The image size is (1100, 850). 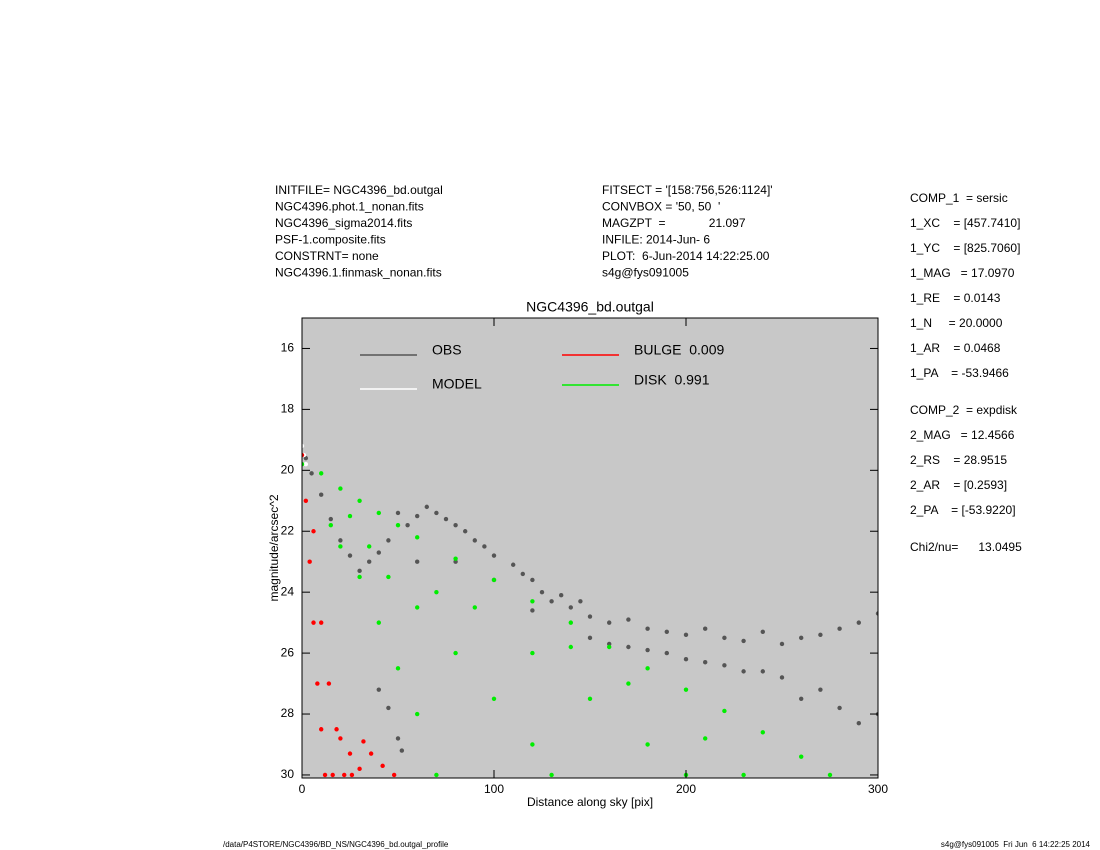 What do you see at coordinates (962, 273) in the screenshot?
I see `fit-param: 1_MAG = 17.0970` at bounding box center [962, 273].